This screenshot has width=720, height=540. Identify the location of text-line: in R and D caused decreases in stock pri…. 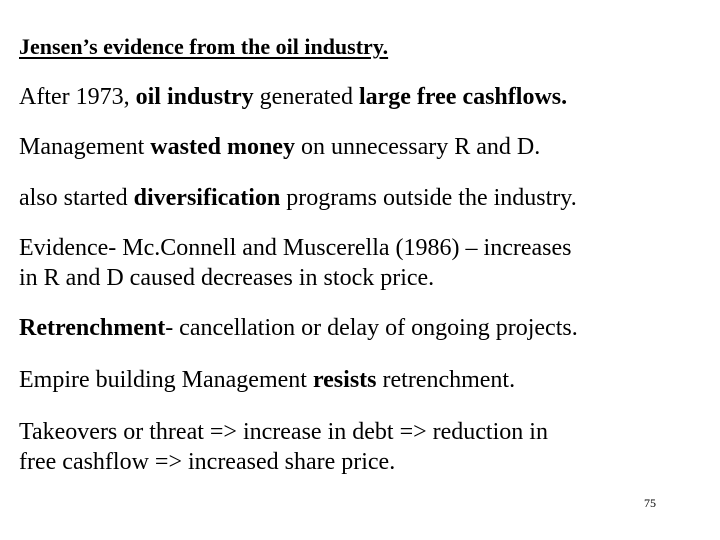
(227, 278).